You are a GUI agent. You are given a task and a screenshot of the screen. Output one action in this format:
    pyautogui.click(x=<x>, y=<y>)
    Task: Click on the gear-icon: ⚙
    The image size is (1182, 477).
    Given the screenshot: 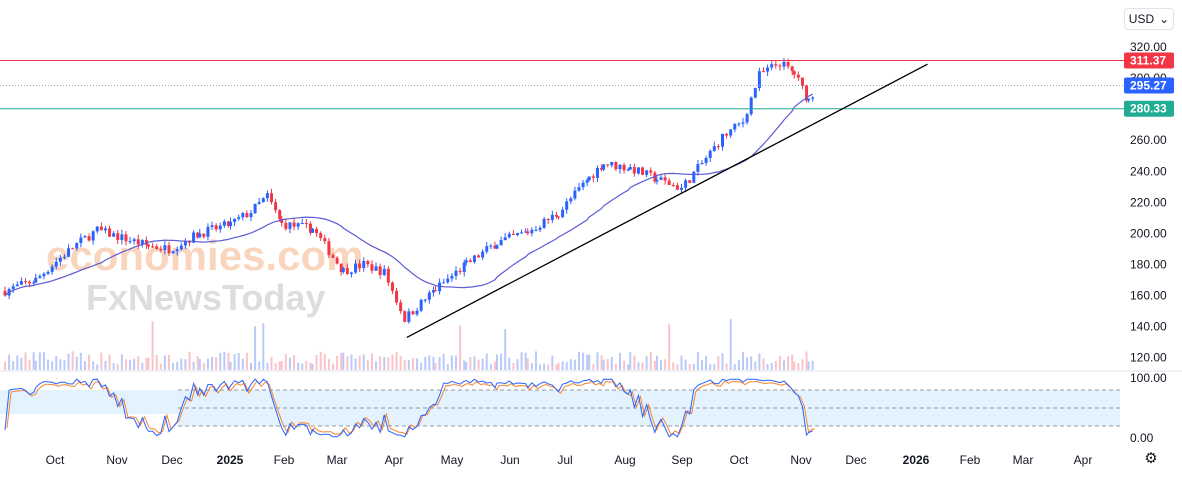 What is the action you would take?
    pyautogui.click(x=1151, y=458)
    